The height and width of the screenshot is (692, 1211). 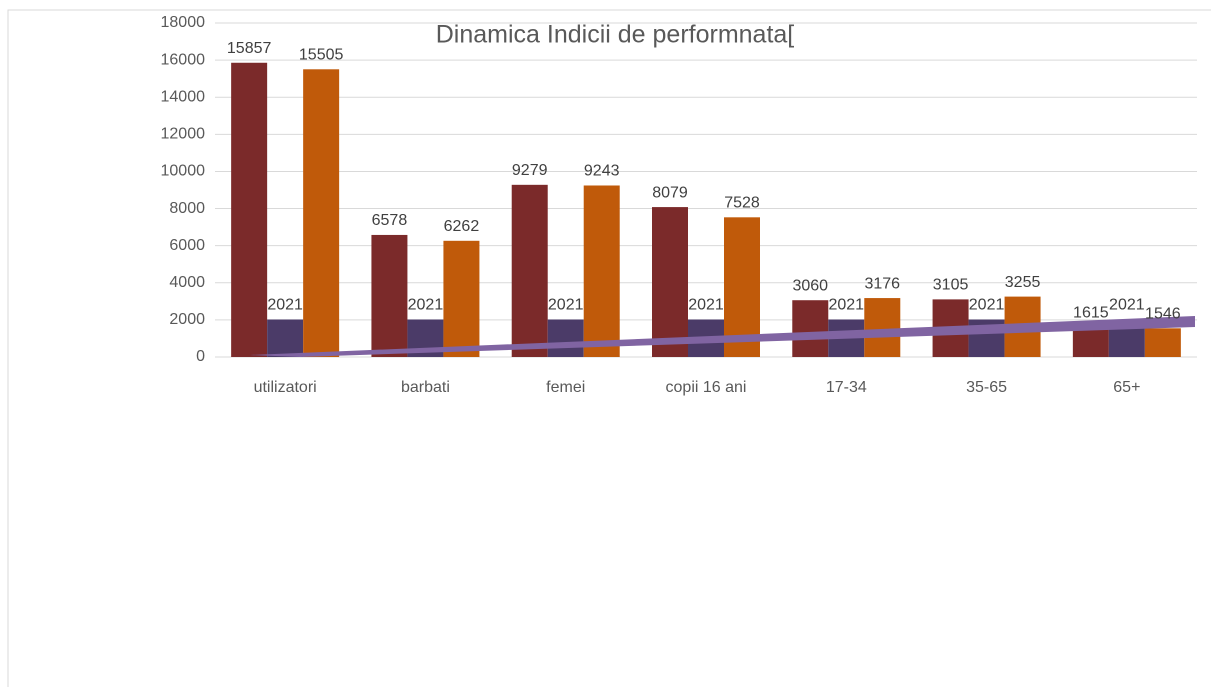 What do you see at coordinates (425, 387) in the screenshot?
I see `x-tick-label: barbati` at bounding box center [425, 387].